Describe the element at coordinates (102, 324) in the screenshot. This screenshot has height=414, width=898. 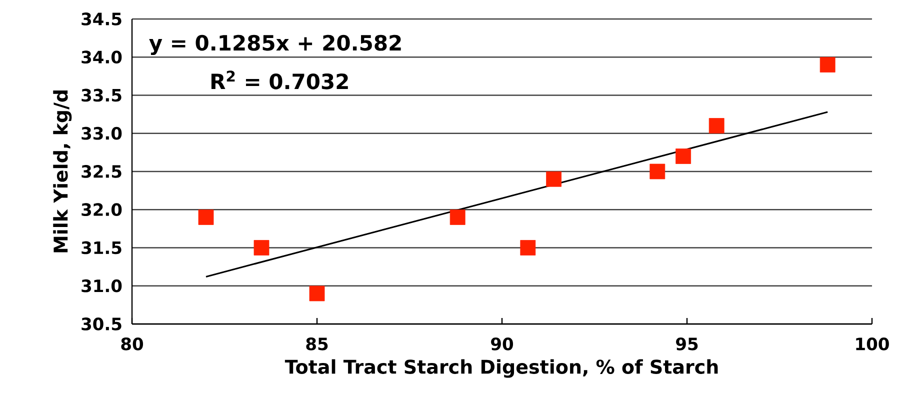
I see `y-tick-label: 30.5` at that location.